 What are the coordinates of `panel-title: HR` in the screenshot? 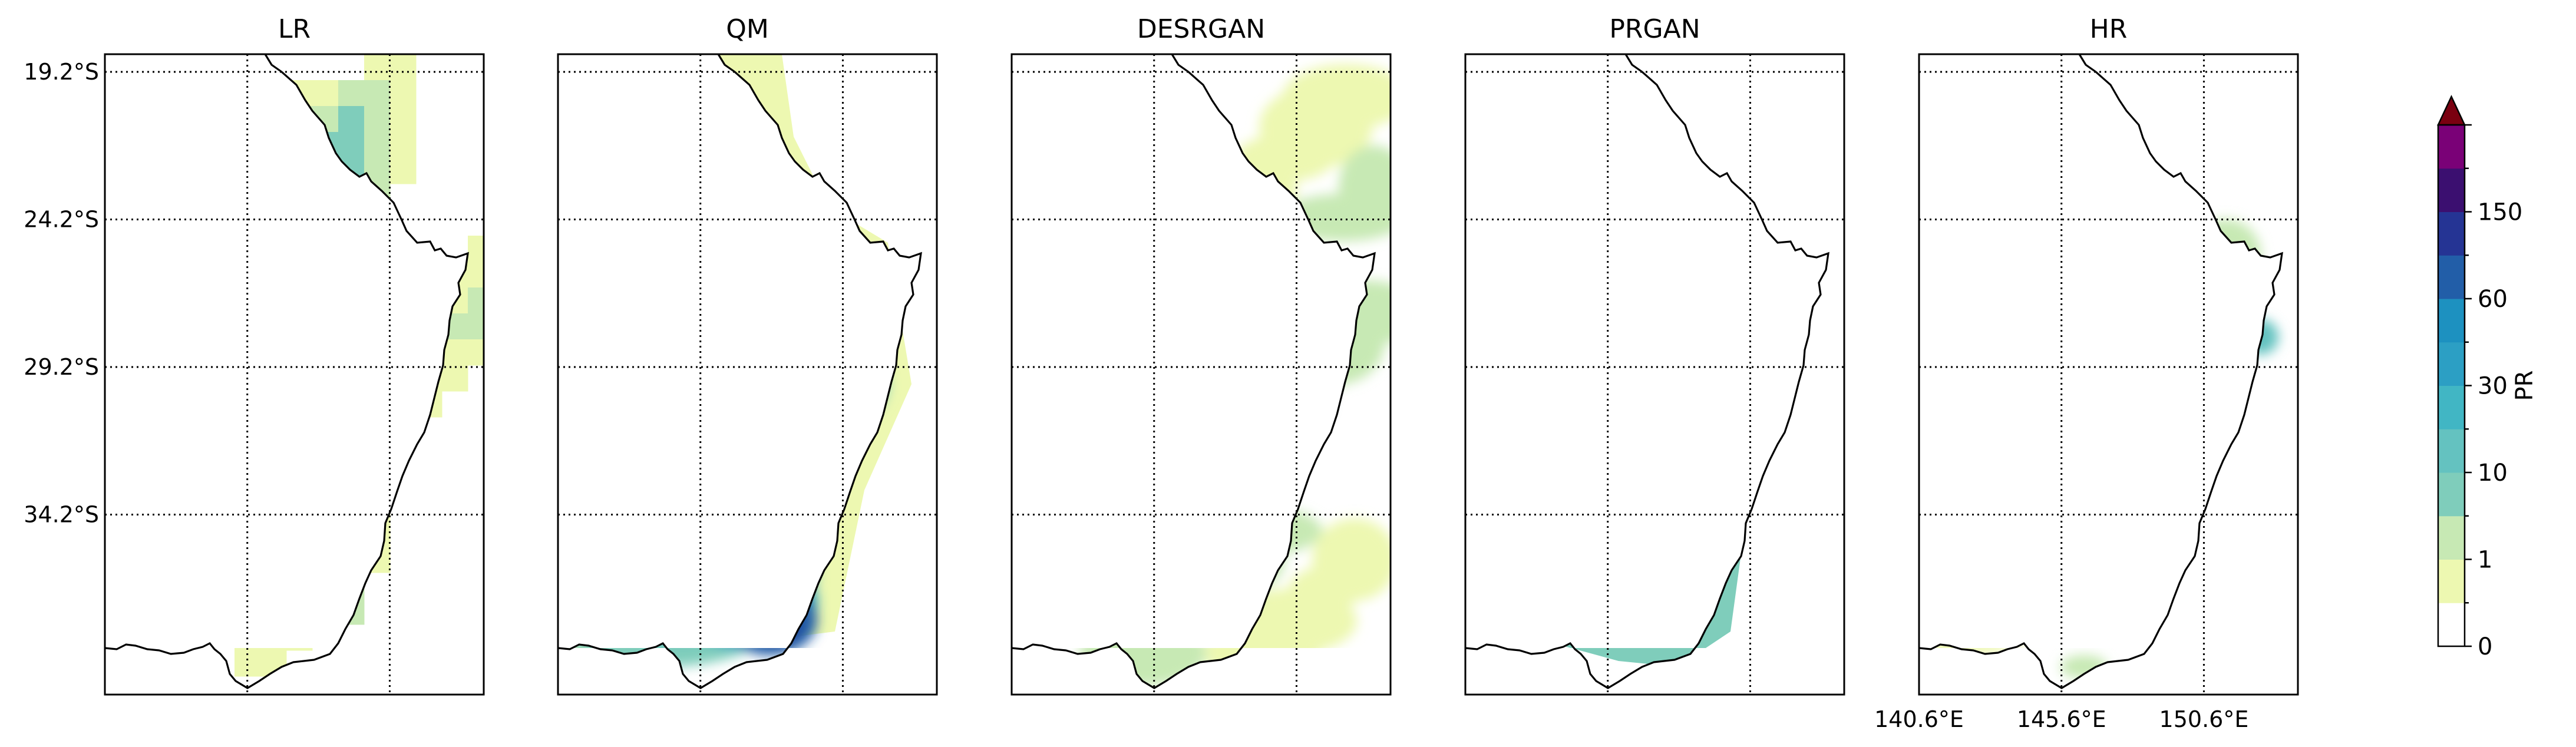 It's located at (2109, 29).